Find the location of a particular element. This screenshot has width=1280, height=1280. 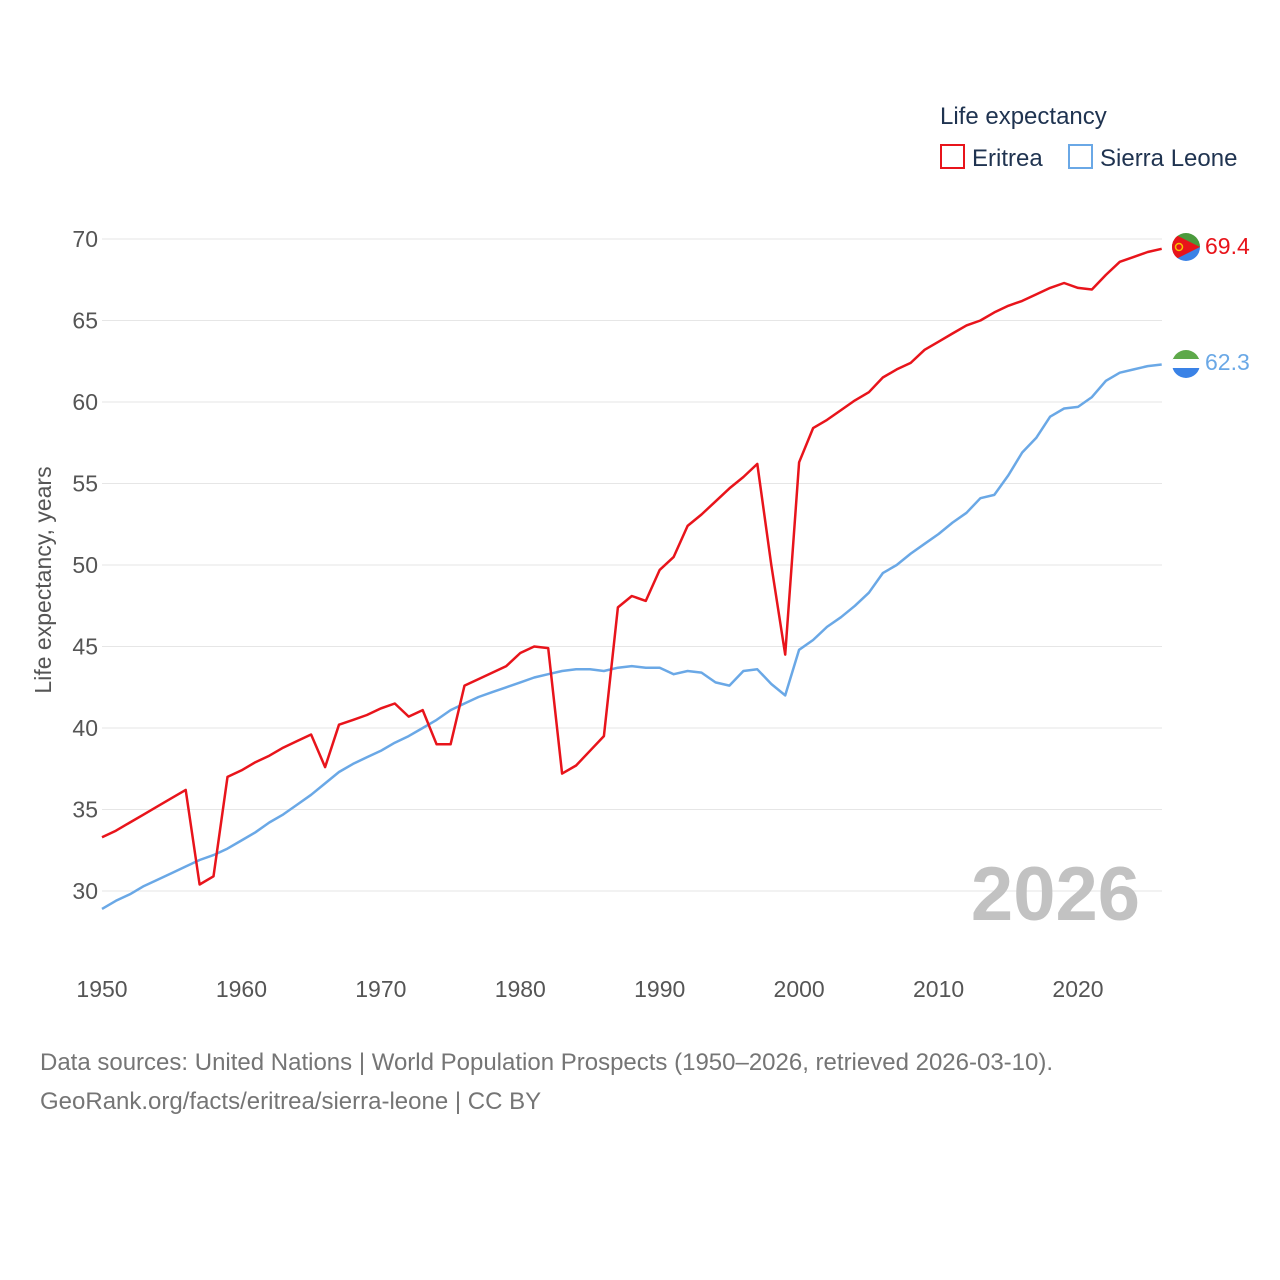

y-axis-label: Life expectancy, years is located at coordinates (43, 579).